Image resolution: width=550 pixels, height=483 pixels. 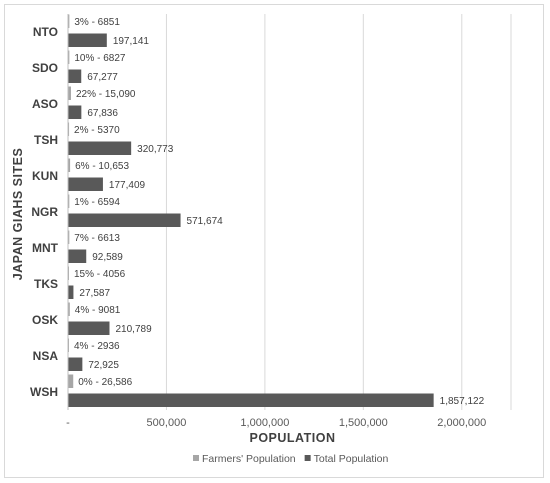 What do you see at coordinates (18, 214) in the screenshot?
I see `y-axis-title: JAPAN GIAHS SITES` at bounding box center [18, 214].